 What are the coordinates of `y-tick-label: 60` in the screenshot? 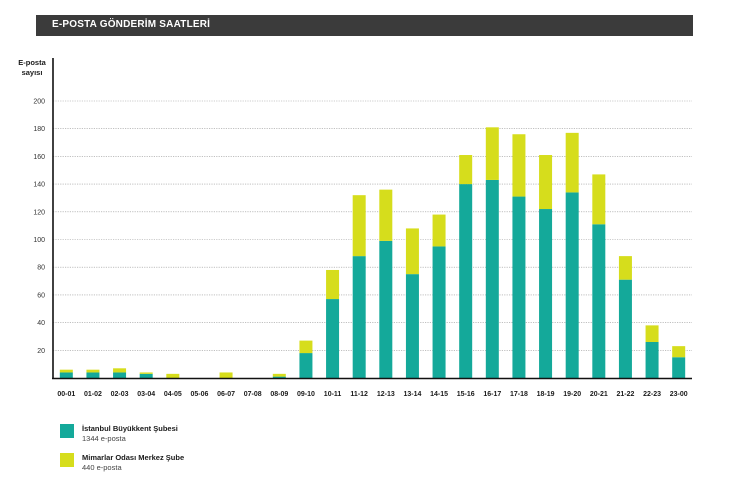 It's located at (41, 295).